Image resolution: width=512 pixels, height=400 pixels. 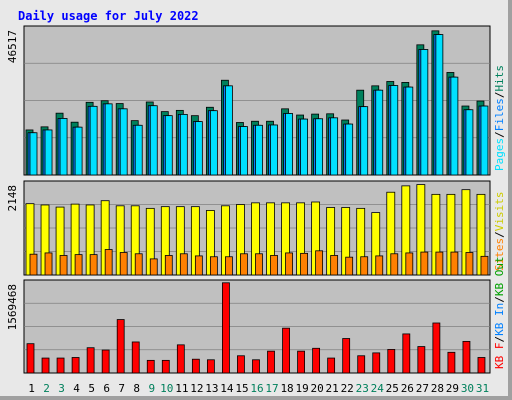 What do you see at coordinates (378, 388) in the screenshot?
I see `x-tick-label: 24` at bounding box center [378, 388].